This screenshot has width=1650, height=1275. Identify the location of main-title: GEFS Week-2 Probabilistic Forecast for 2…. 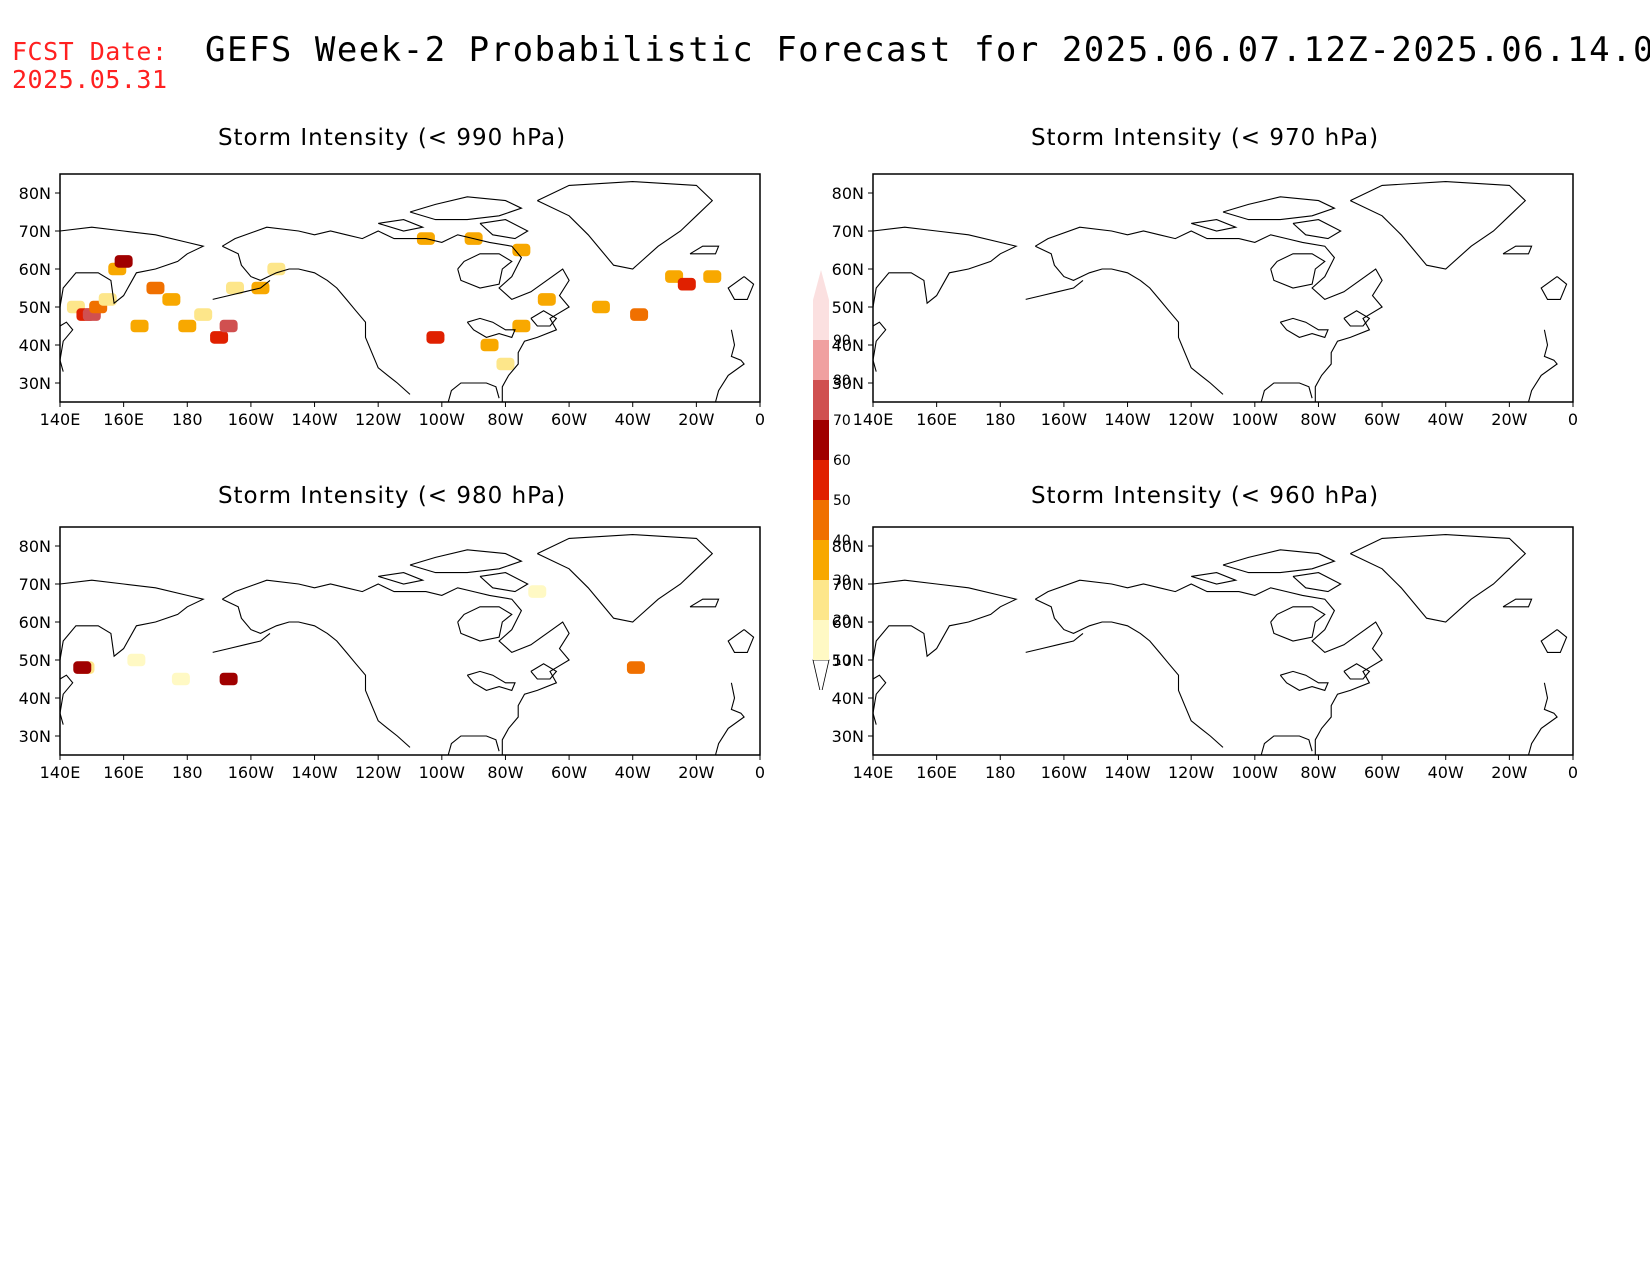
(927, 50).